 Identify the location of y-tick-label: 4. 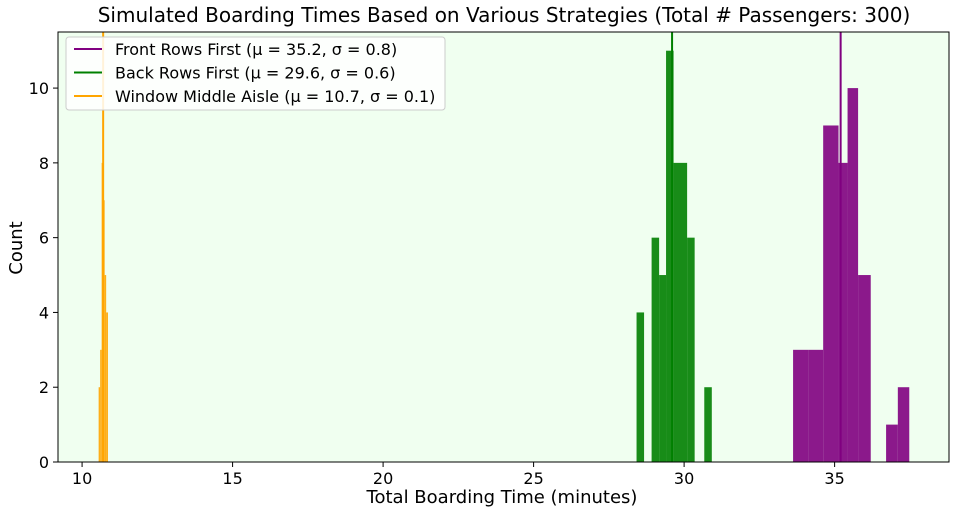
(44, 312).